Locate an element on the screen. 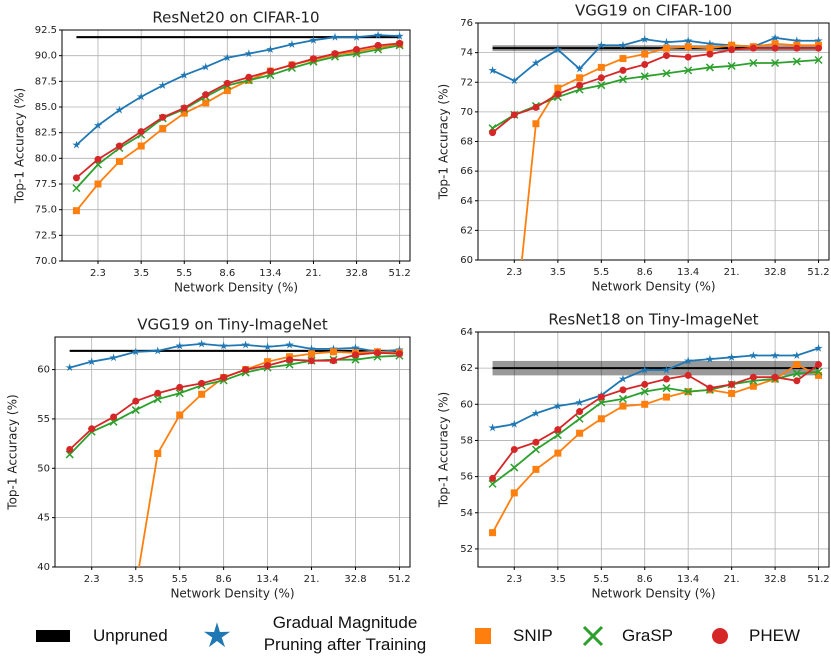 The height and width of the screenshot is (657, 831). x-axis-label: Network Density (%) is located at coordinates (236, 288).